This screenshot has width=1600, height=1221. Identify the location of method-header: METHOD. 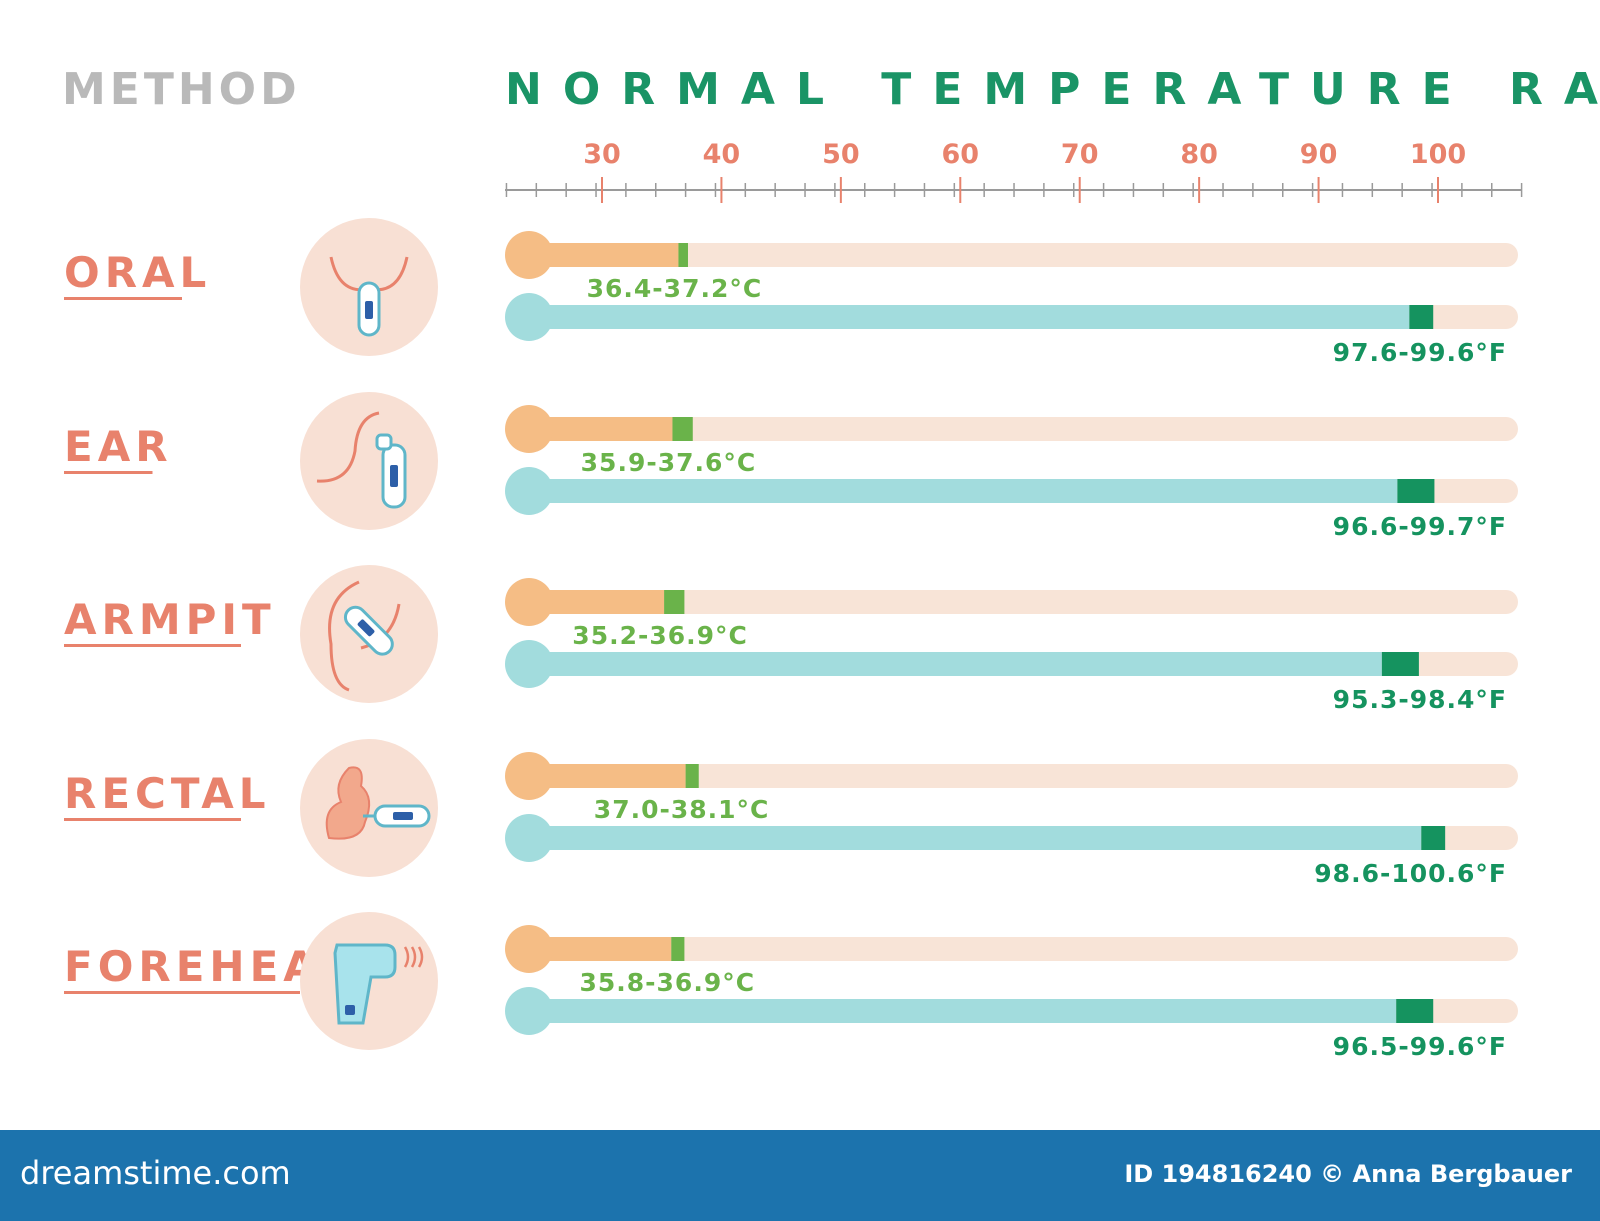
(181, 89).